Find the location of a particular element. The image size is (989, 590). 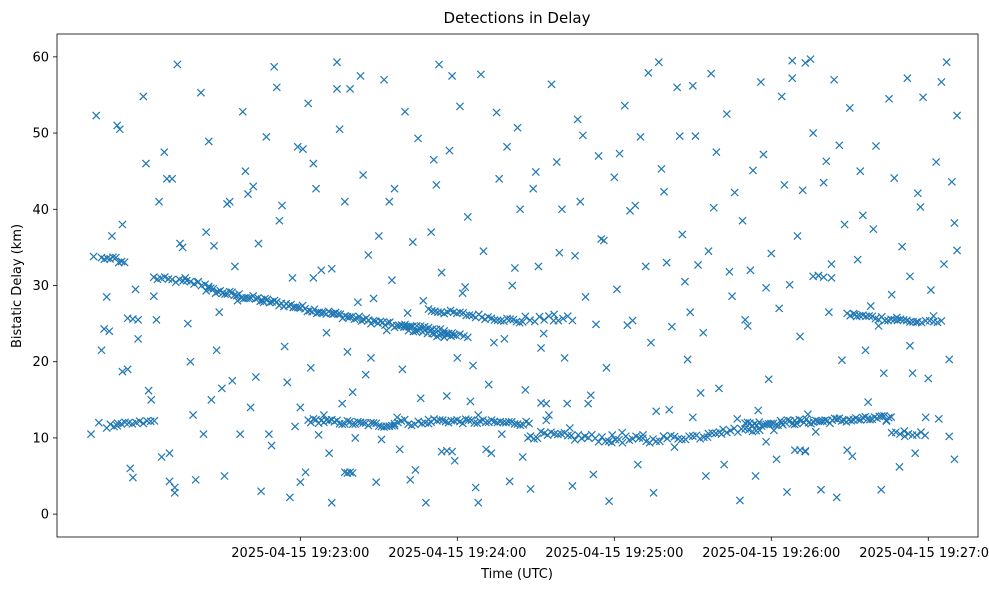

y-tick-label: 30 is located at coordinates (40, 286).